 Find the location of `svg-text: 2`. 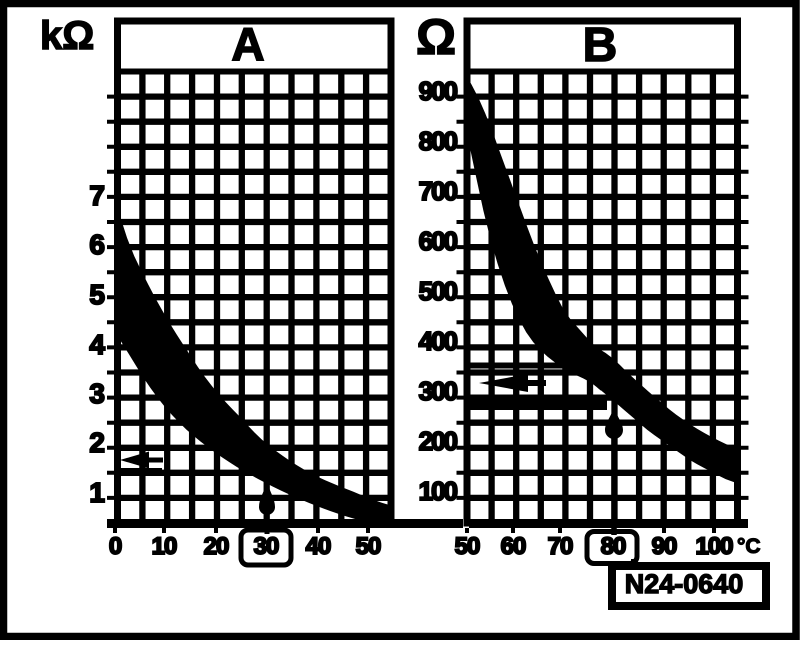

svg-text: 2 is located at coordinates (97, 442).